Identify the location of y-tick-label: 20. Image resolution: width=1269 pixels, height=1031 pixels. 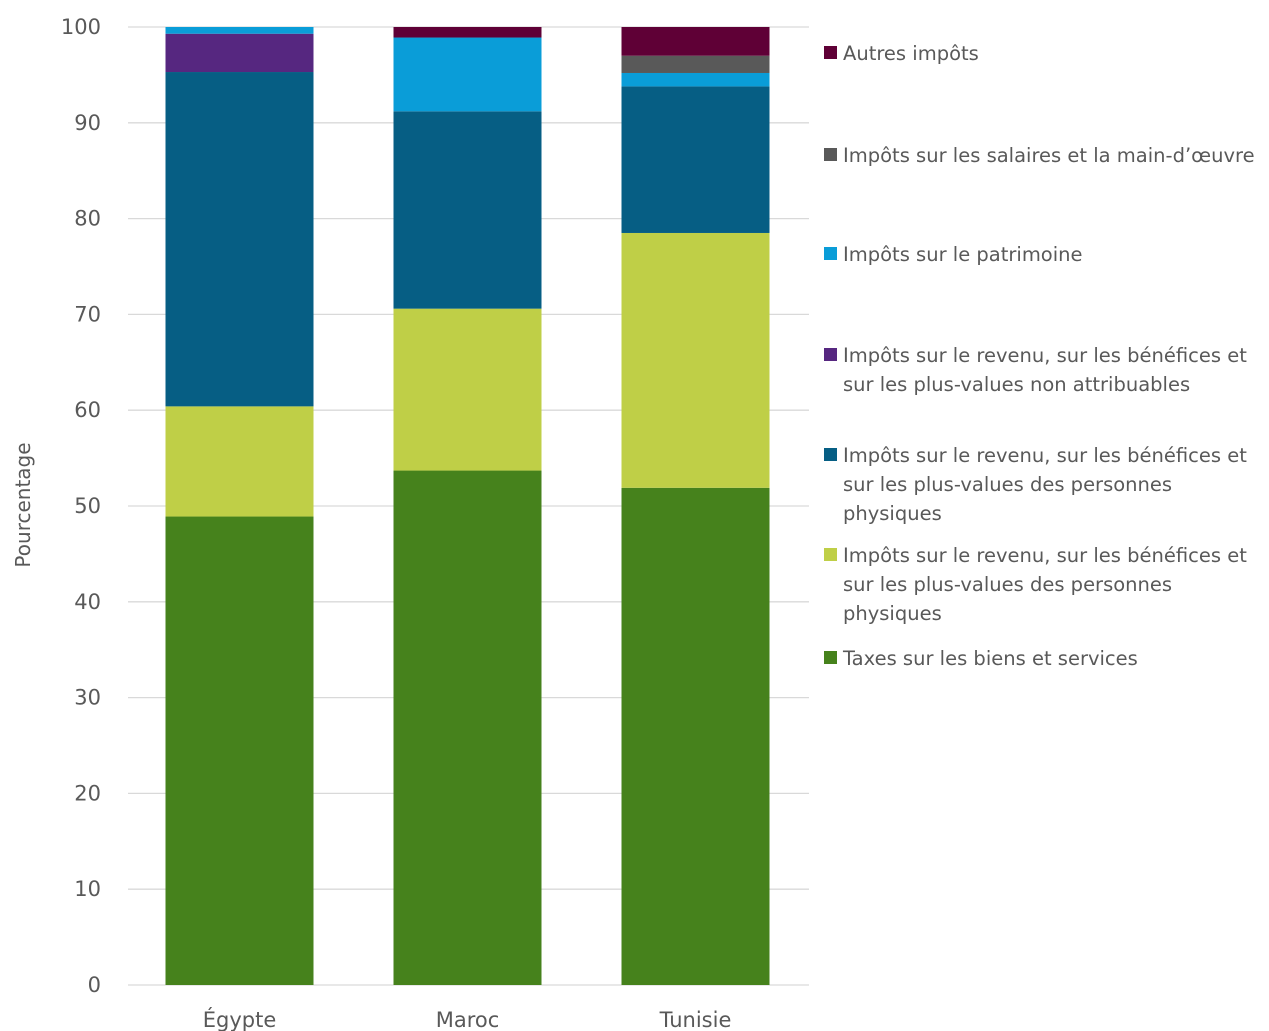
(87, 793).